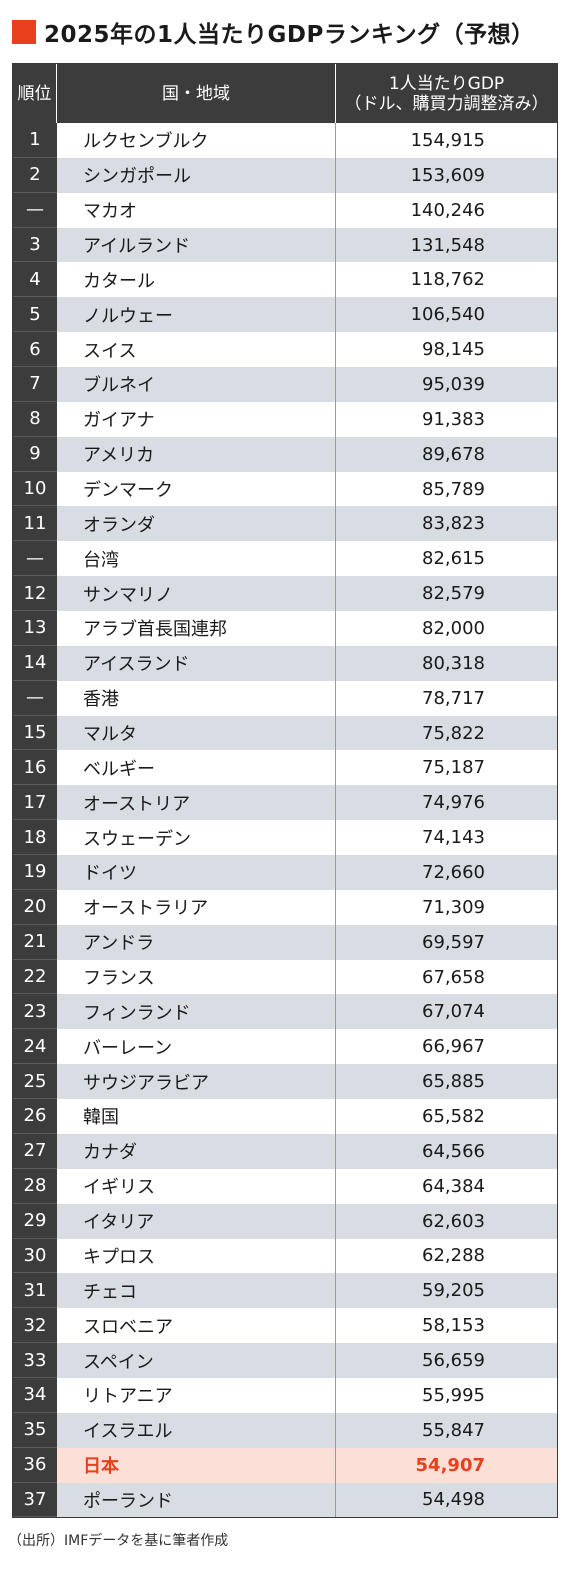 This screenshot has height=1573, width=570. Describe the element at coordinates (453, 1256) in the screenshot. I see `gdp-cell: 62,288` at that location.